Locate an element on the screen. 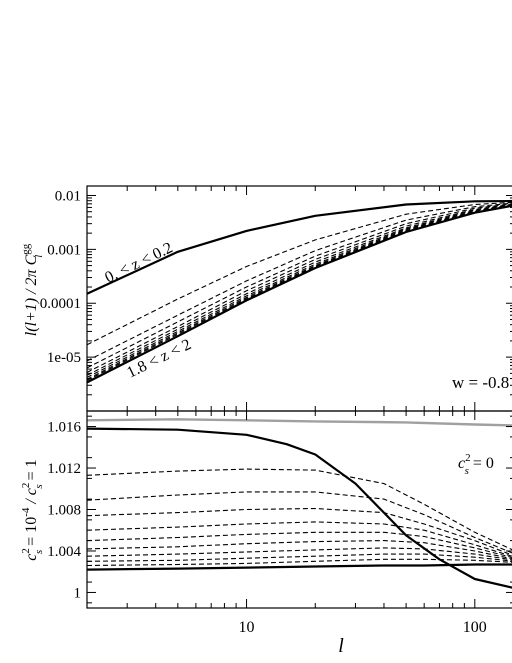 The width and height of the screenshot is (512, 663). bottom-y-tick-label: 1 is located at coordinates (78, 593).